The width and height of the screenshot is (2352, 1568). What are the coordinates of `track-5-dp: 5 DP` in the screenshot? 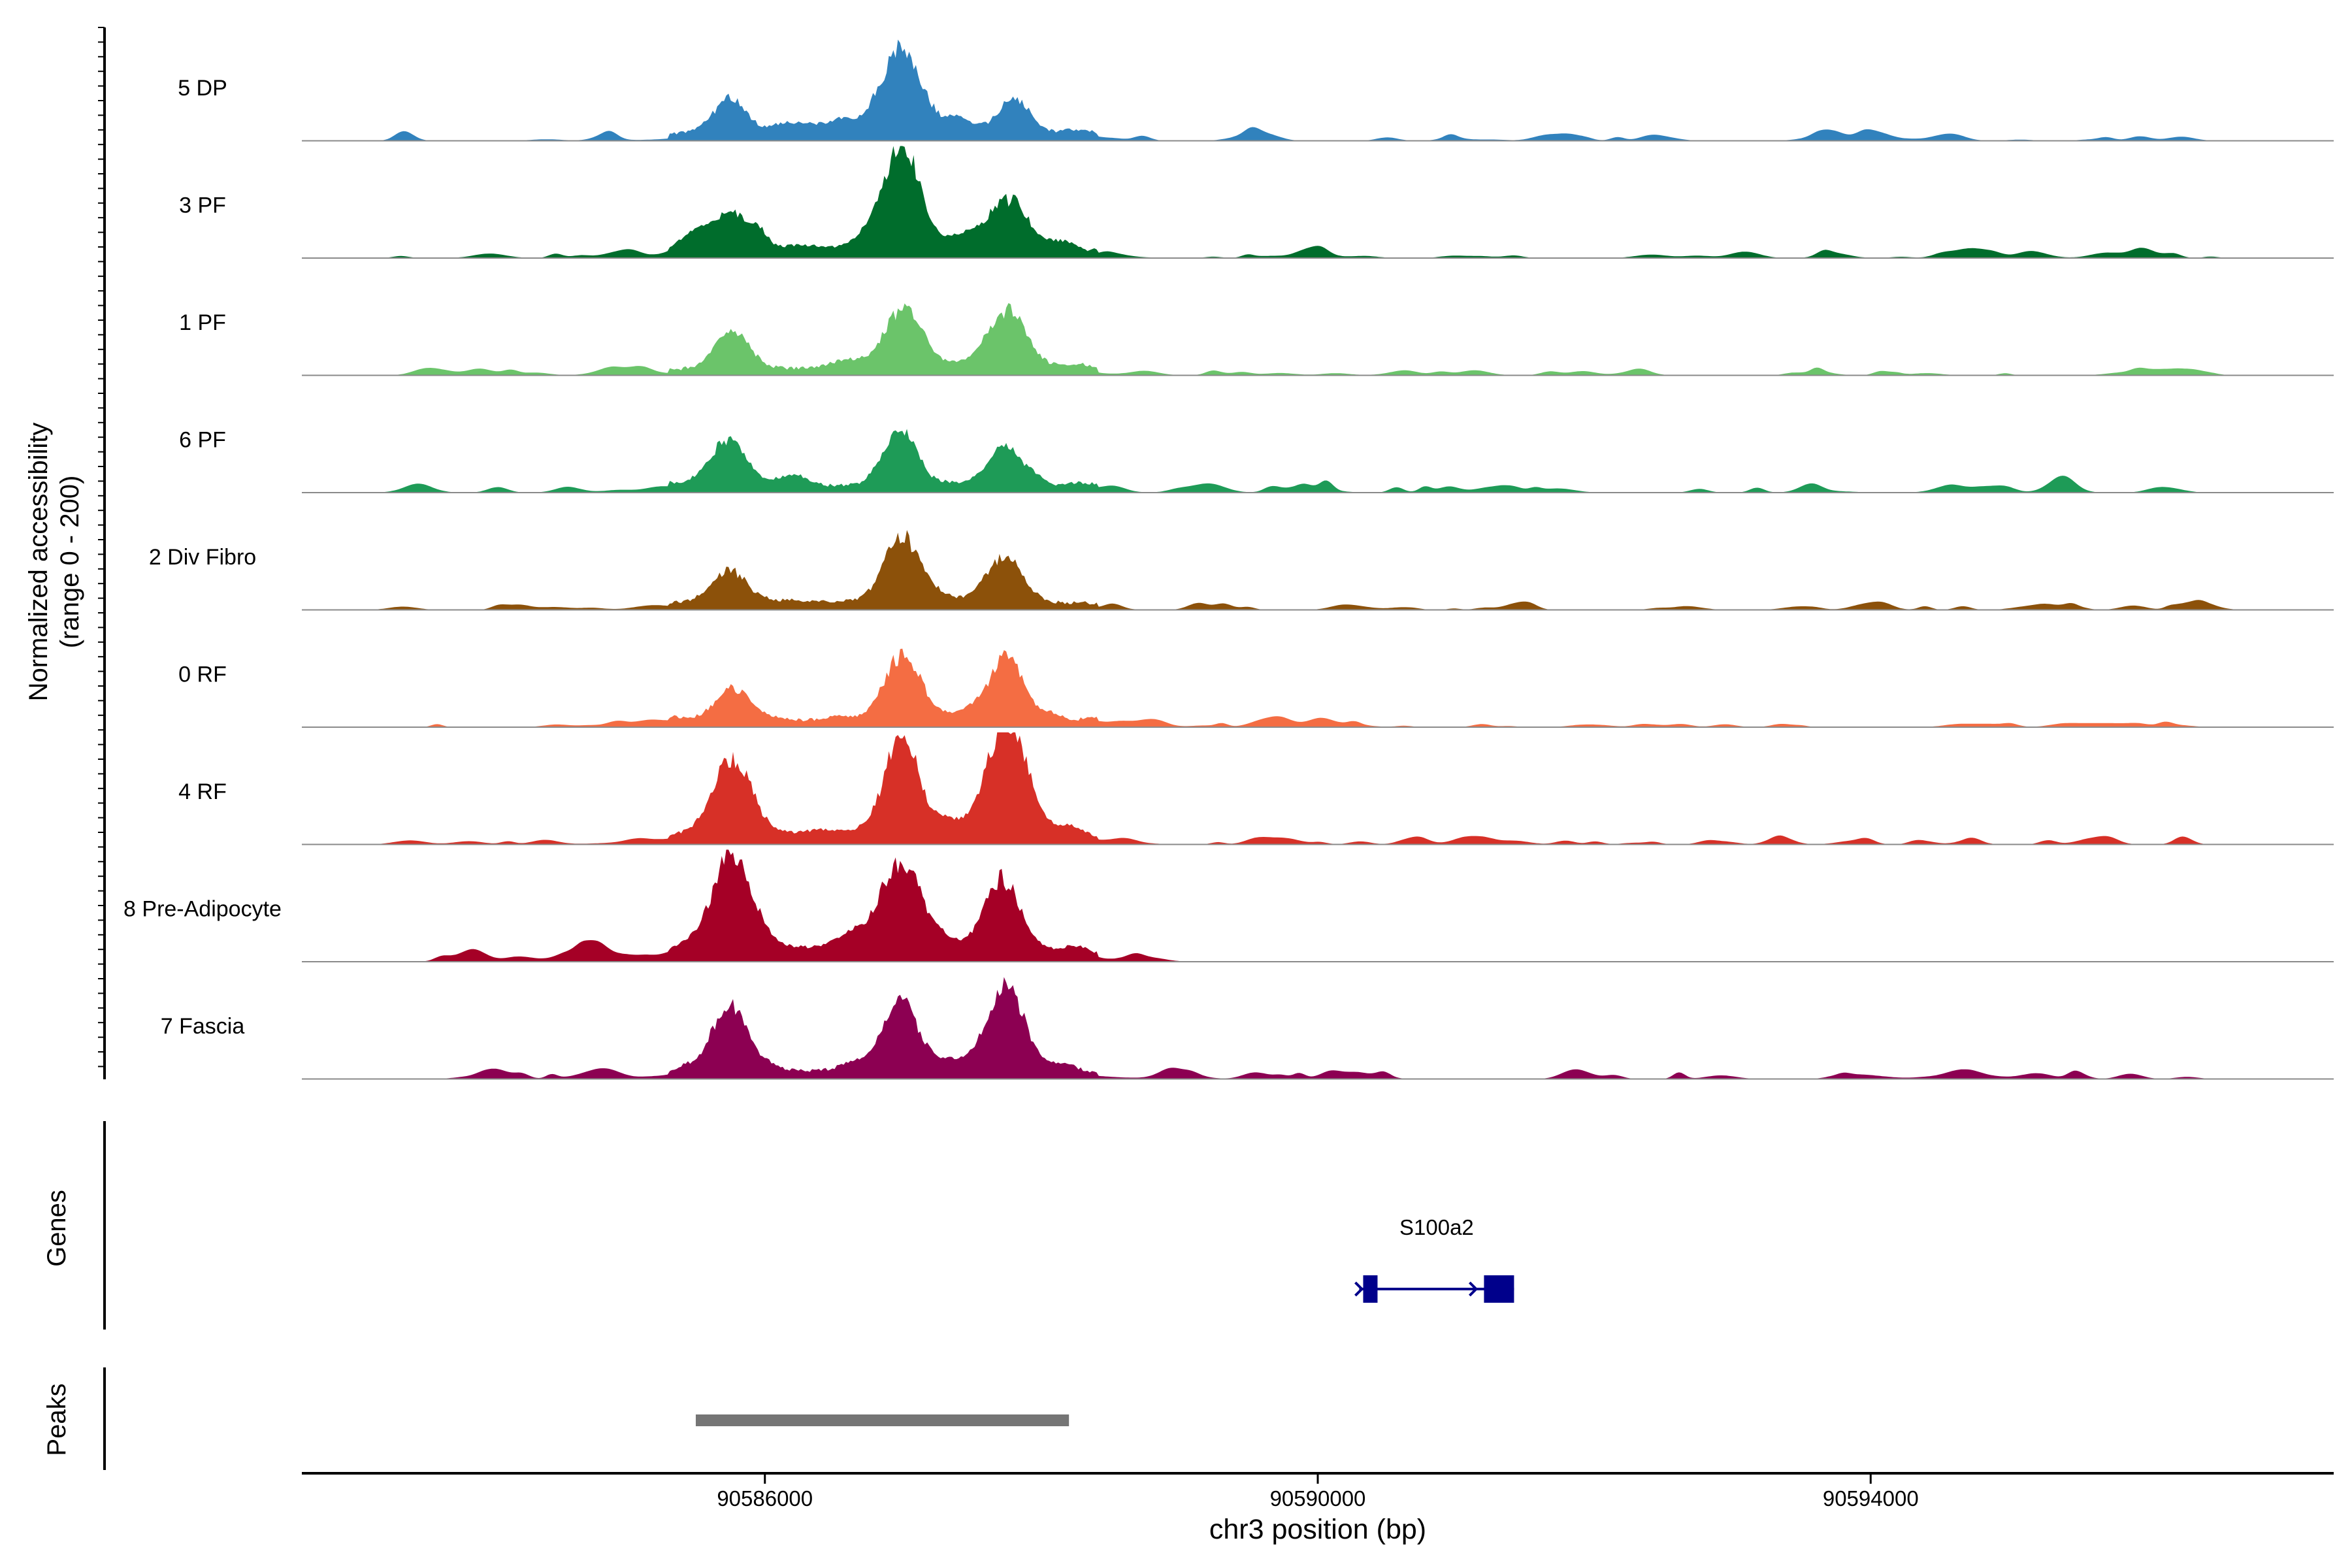 It's located at (1256, 90).